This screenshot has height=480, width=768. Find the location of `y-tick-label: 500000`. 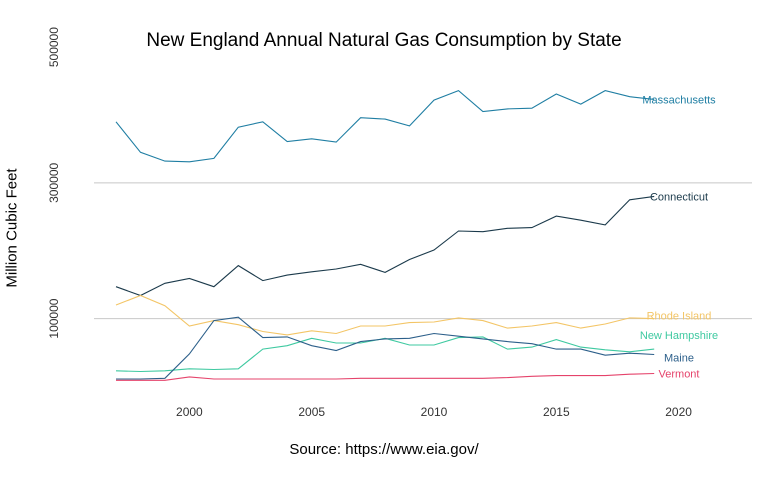

y-tick-label: 500000 is located at coordinates (54, 47).